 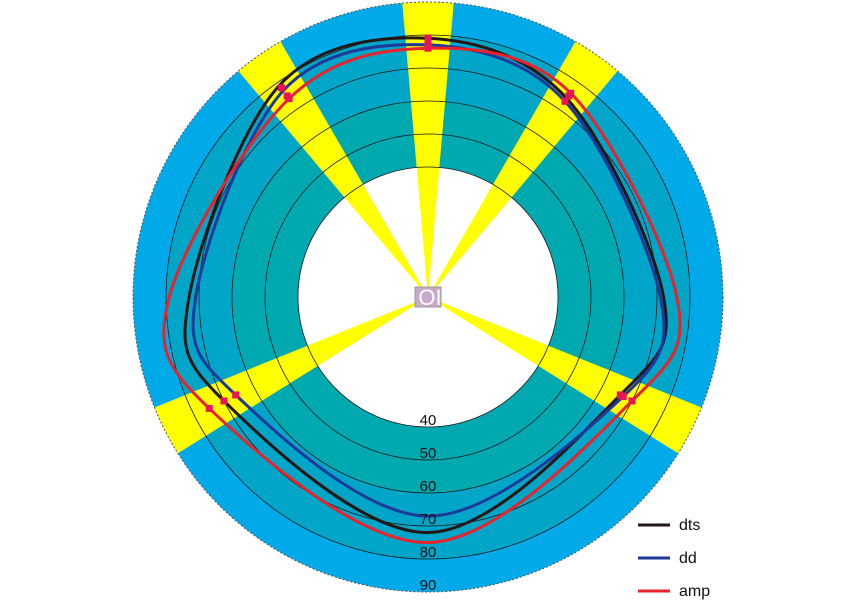 I want to click on tick-label-80: 80, so click(x=428, y=552).